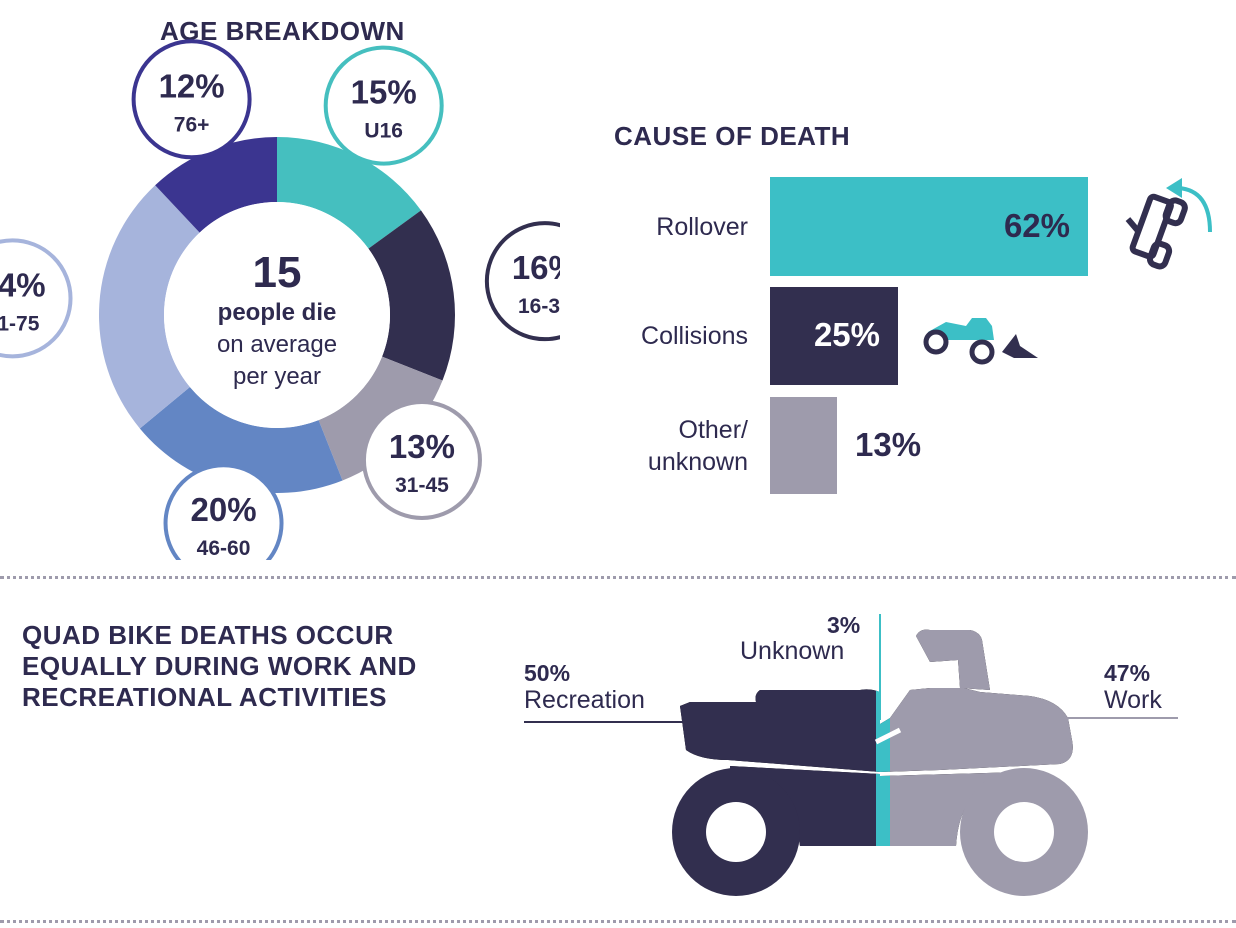 The width and height of the screenshot is (1236, 928). What do you see at coordinates (980, 341) in the screenshot?
I see `quad-collision-icon` at bounding box center [980, 341].